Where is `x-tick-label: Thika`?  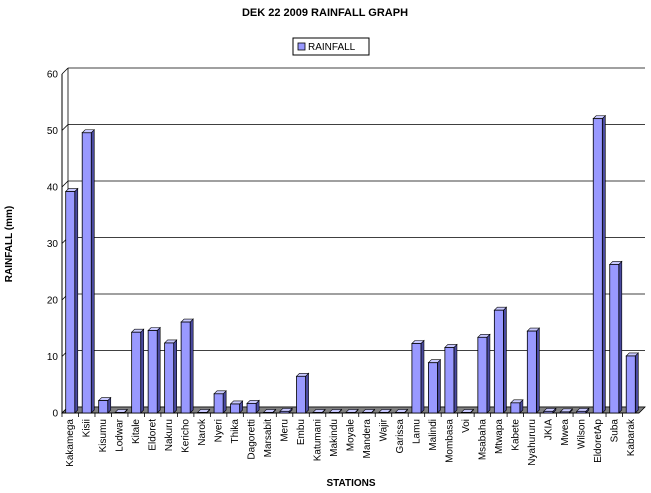 x-tick-label: Thika is located at coordinates (235, 431).